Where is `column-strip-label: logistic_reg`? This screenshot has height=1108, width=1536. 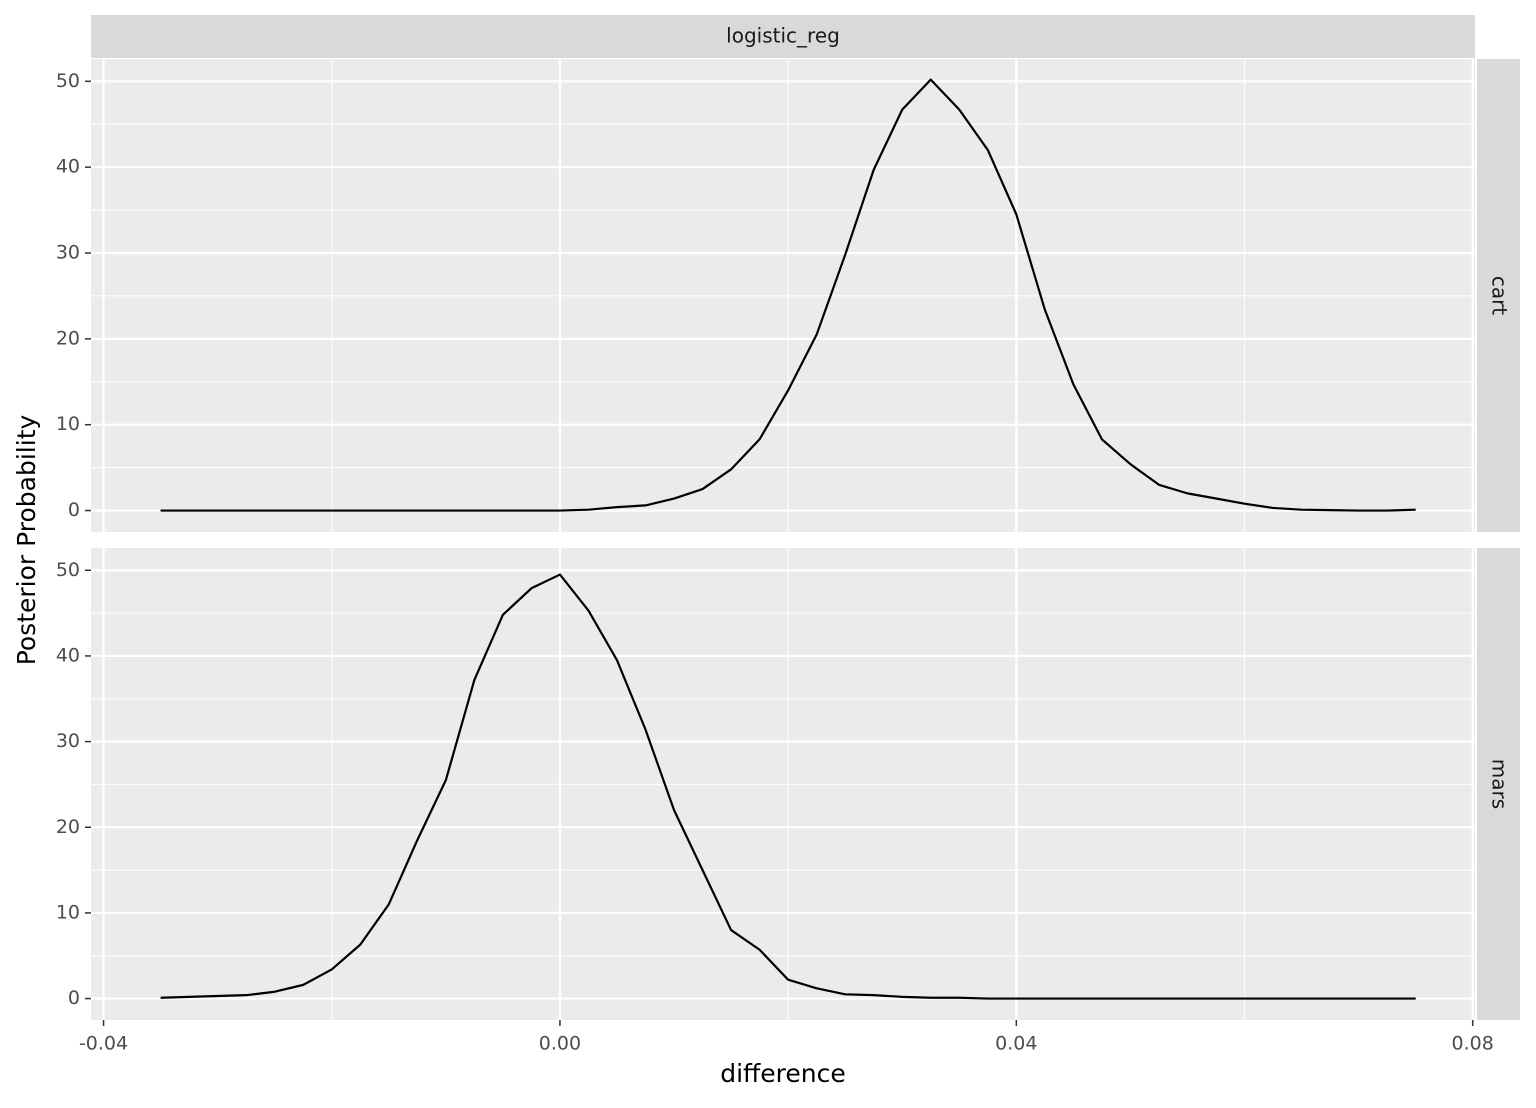 column-strip-label: logistic_reg is located at coordinates (783, 36).